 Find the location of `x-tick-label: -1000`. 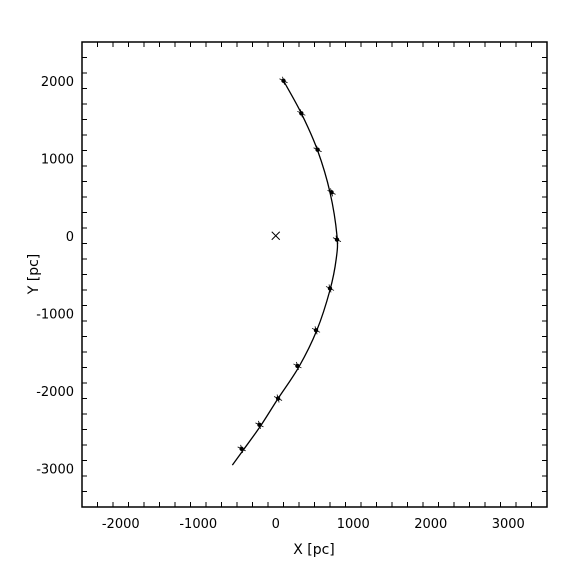

x-tick-label: -1000 is located at coordinates (198, 524).